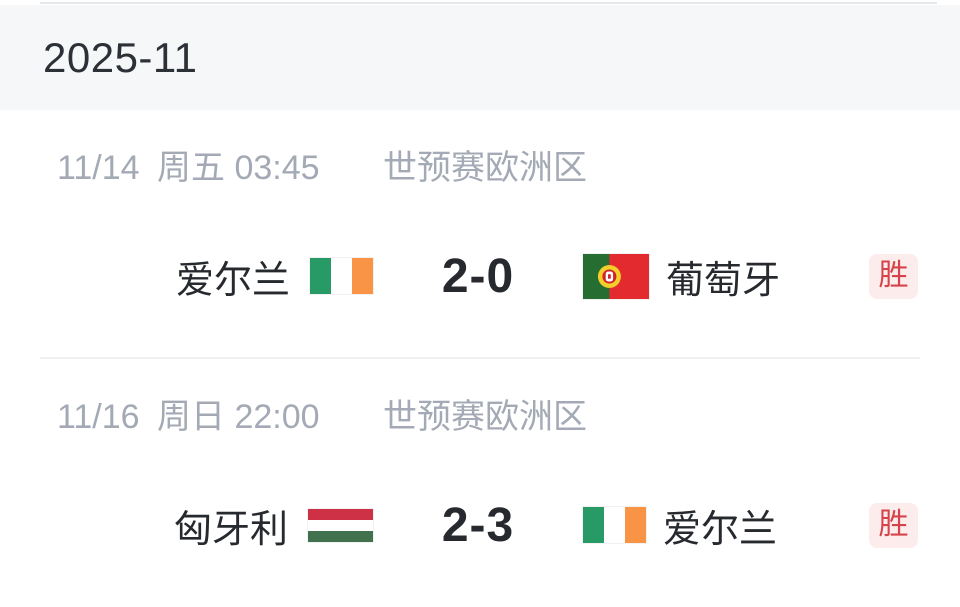 Image resolution: width=960 pixels, height=607 pixels. I want to click on home-team: 匈牙利, so click(186, 525).